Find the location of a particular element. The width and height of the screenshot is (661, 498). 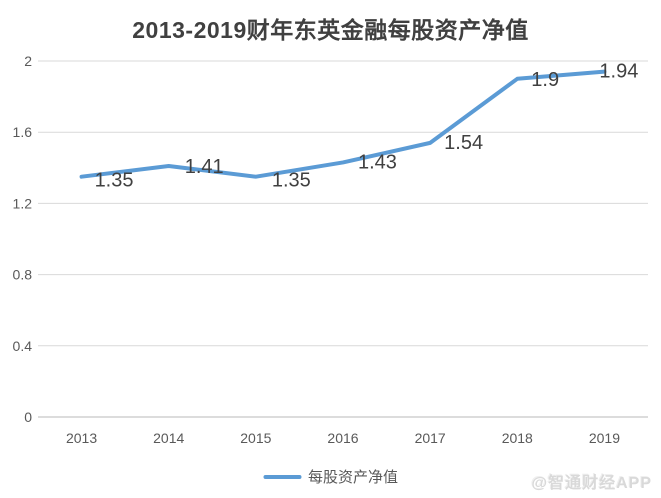

legend-label: 每股资产净值 is located at coordinates (353, 477).